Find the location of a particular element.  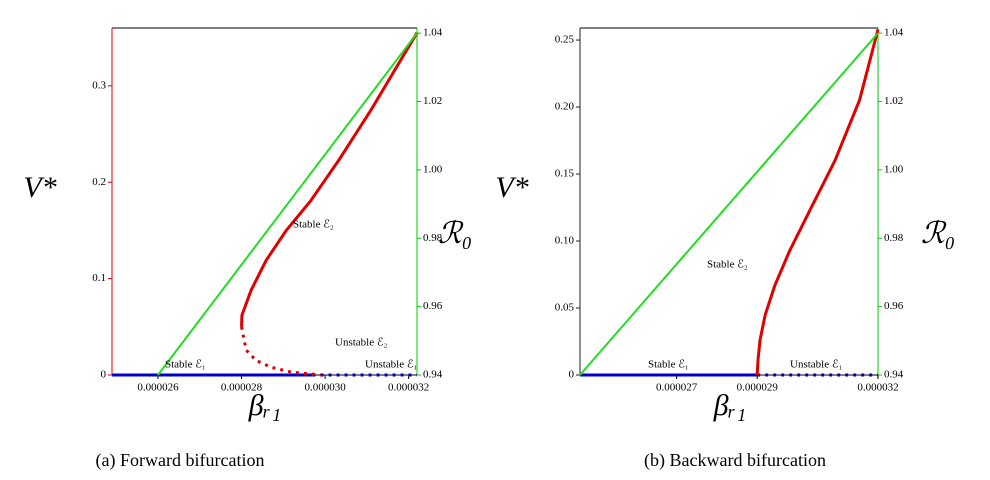

x-tick-label: 0.000027 is located at coordinates (677, 388).